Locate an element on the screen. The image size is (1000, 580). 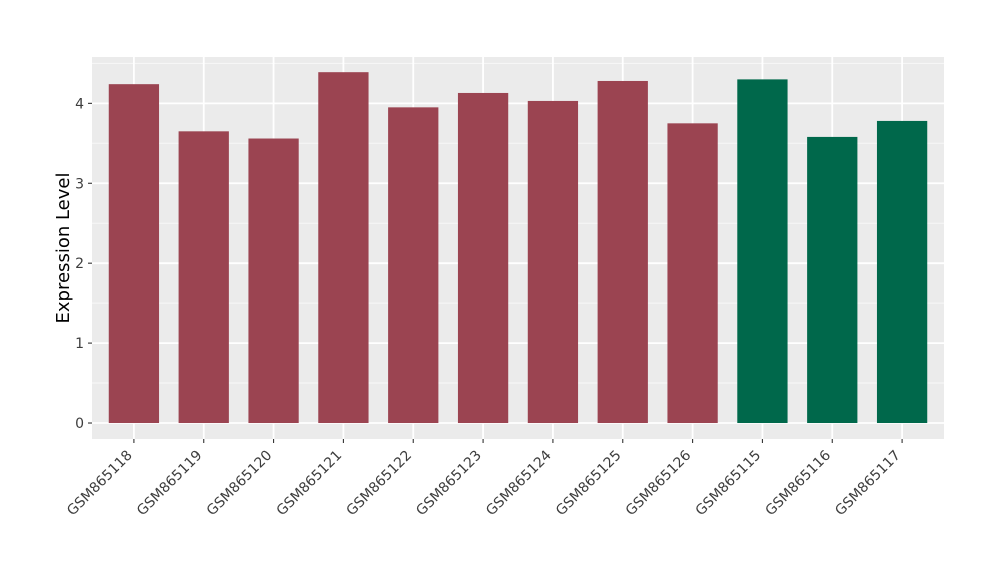
bar-GSM865122 is located at coordinates (413, 265).